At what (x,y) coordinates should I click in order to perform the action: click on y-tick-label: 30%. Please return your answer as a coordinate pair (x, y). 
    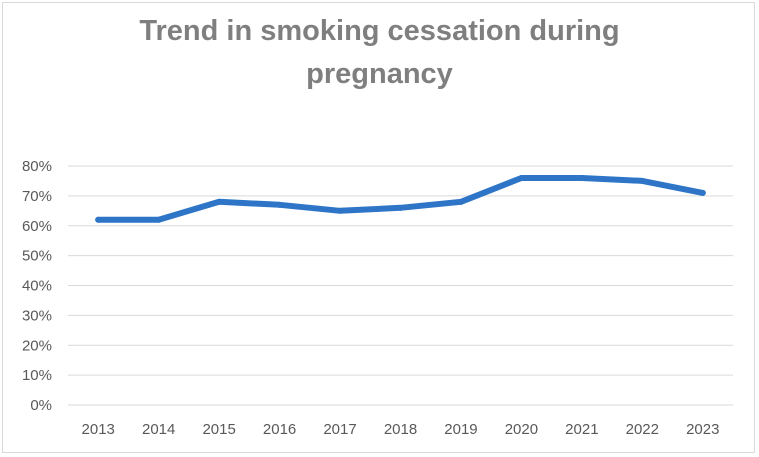
    Looking at the image, I should click on (37, 315).